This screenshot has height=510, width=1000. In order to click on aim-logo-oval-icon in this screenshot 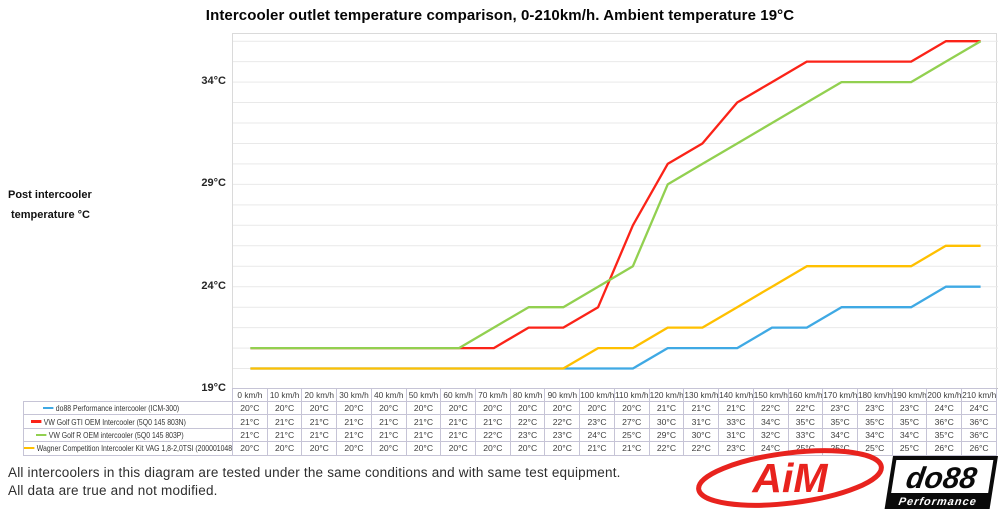, I will do `click(790, 478)`.